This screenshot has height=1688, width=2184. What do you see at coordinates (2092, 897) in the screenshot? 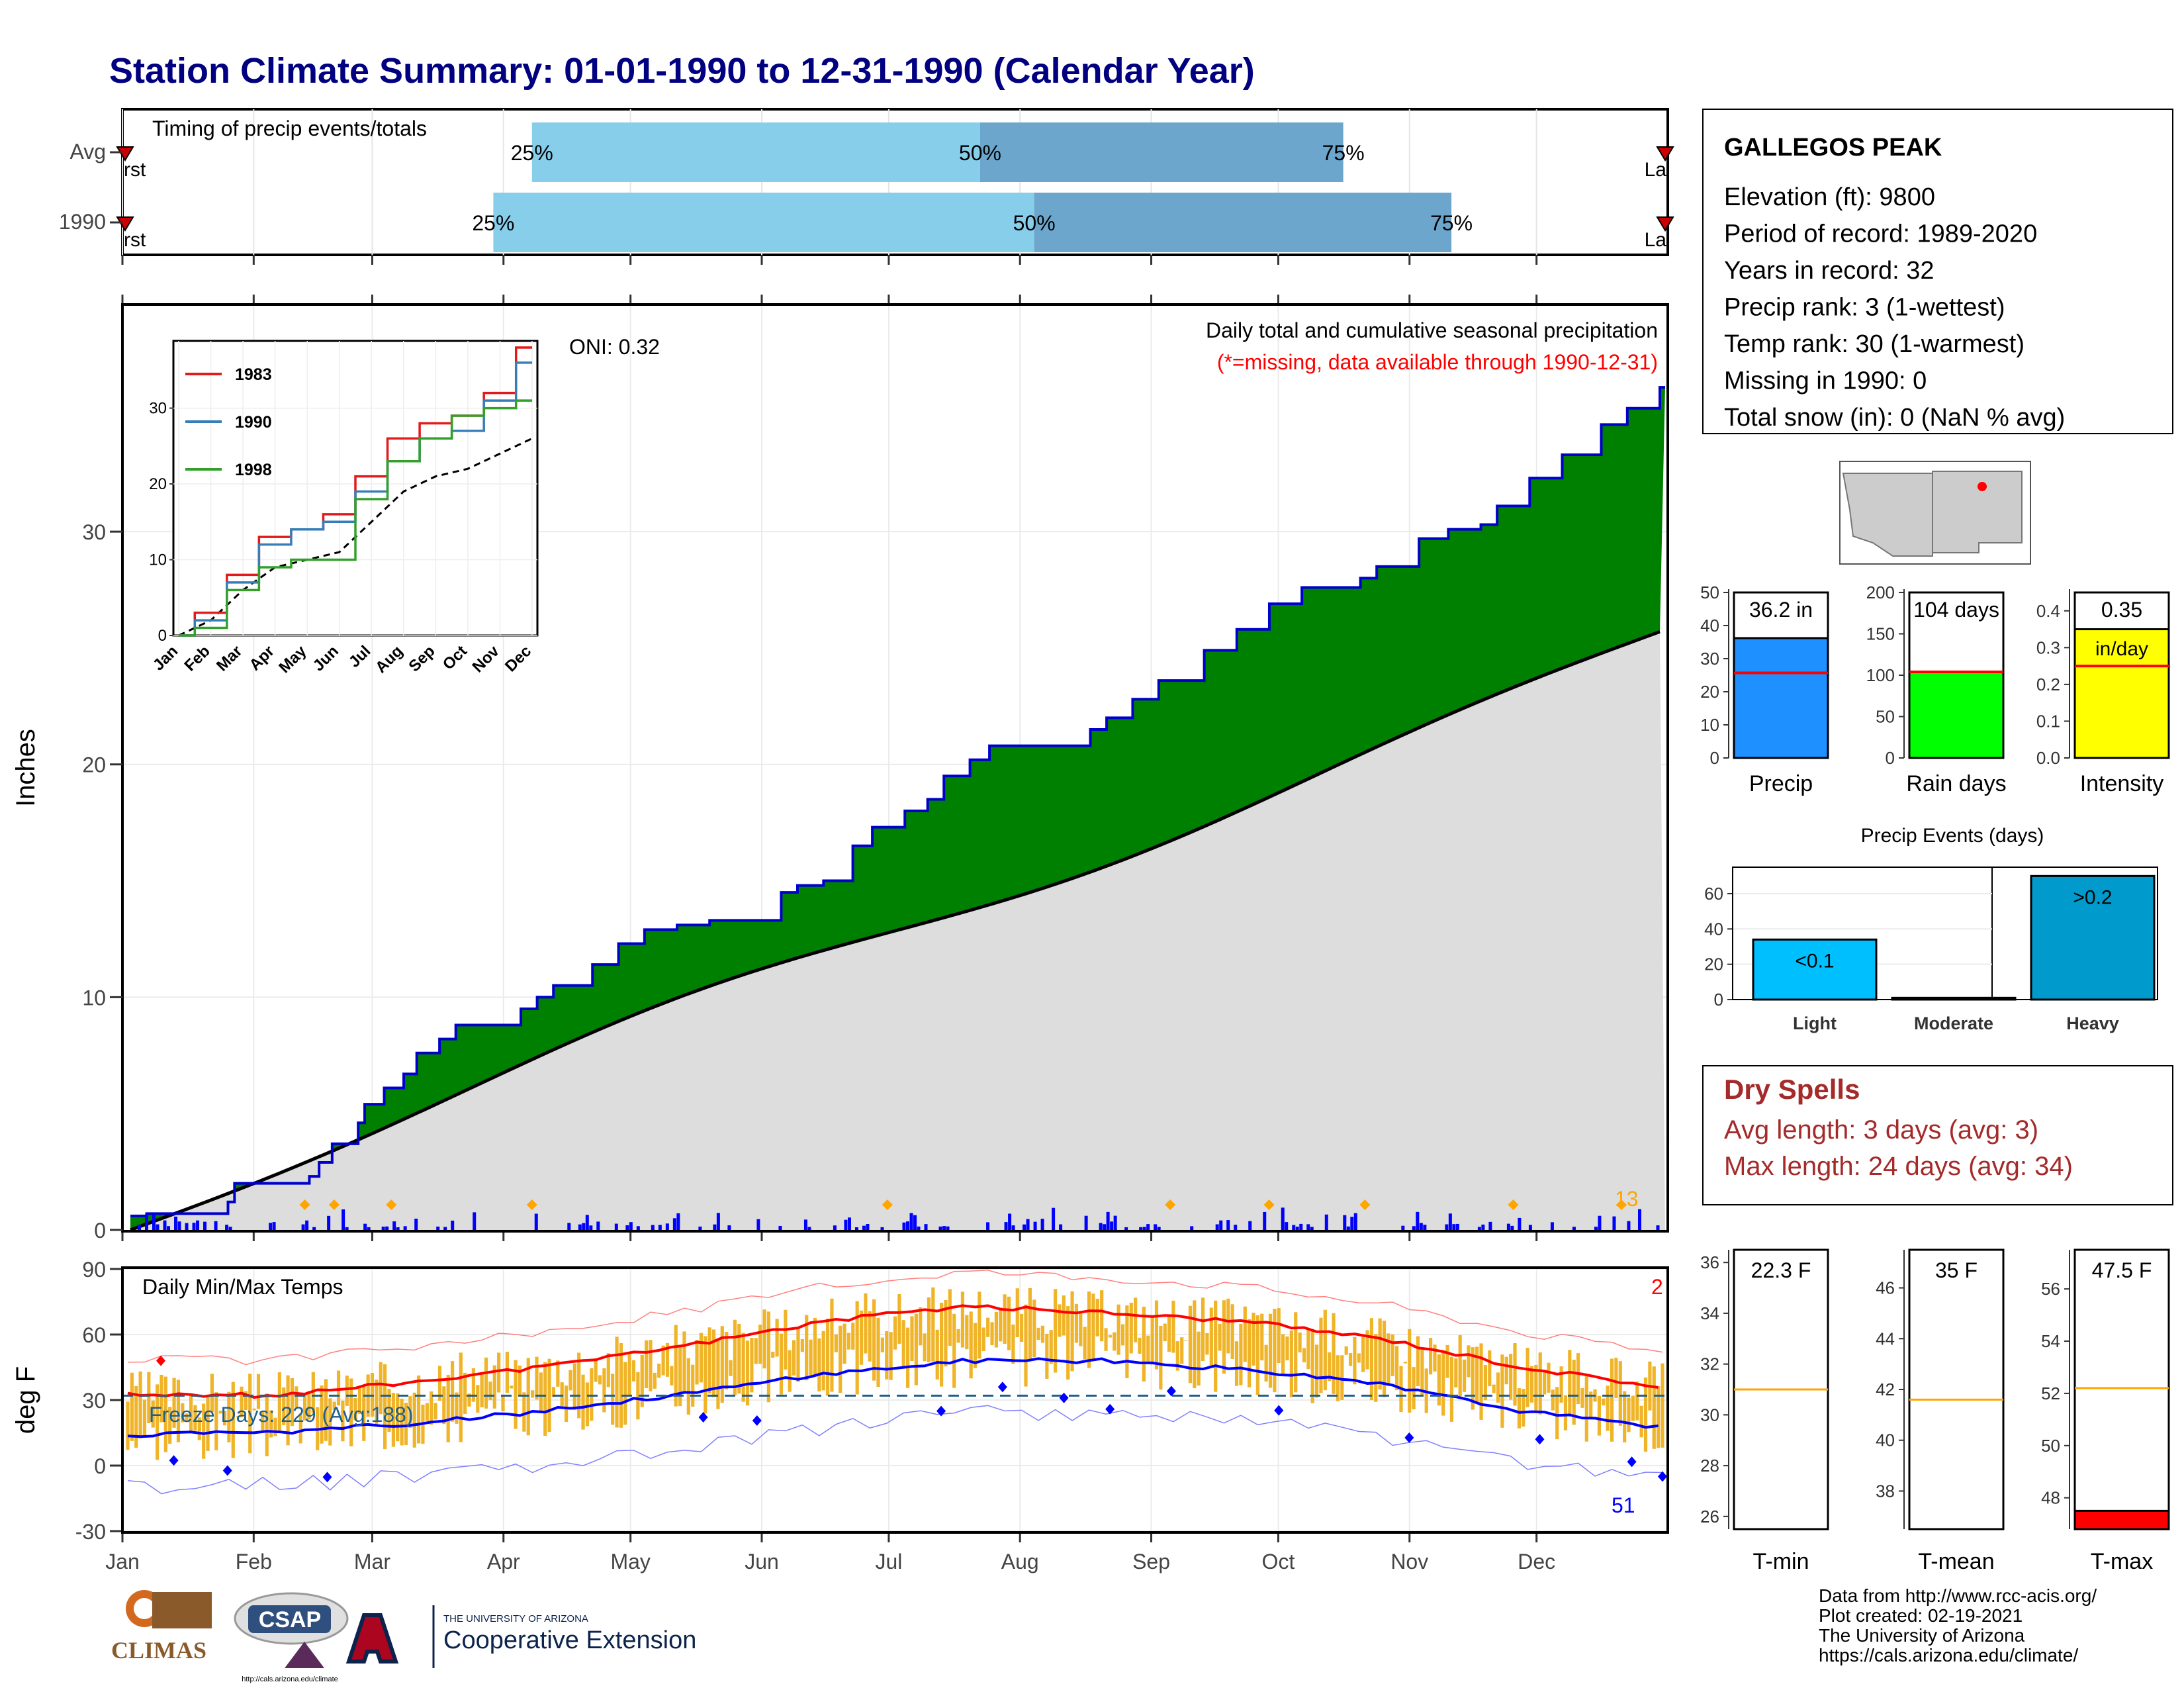
I see `events-bar-label: >0.2` at bounding box center [2092, 897].